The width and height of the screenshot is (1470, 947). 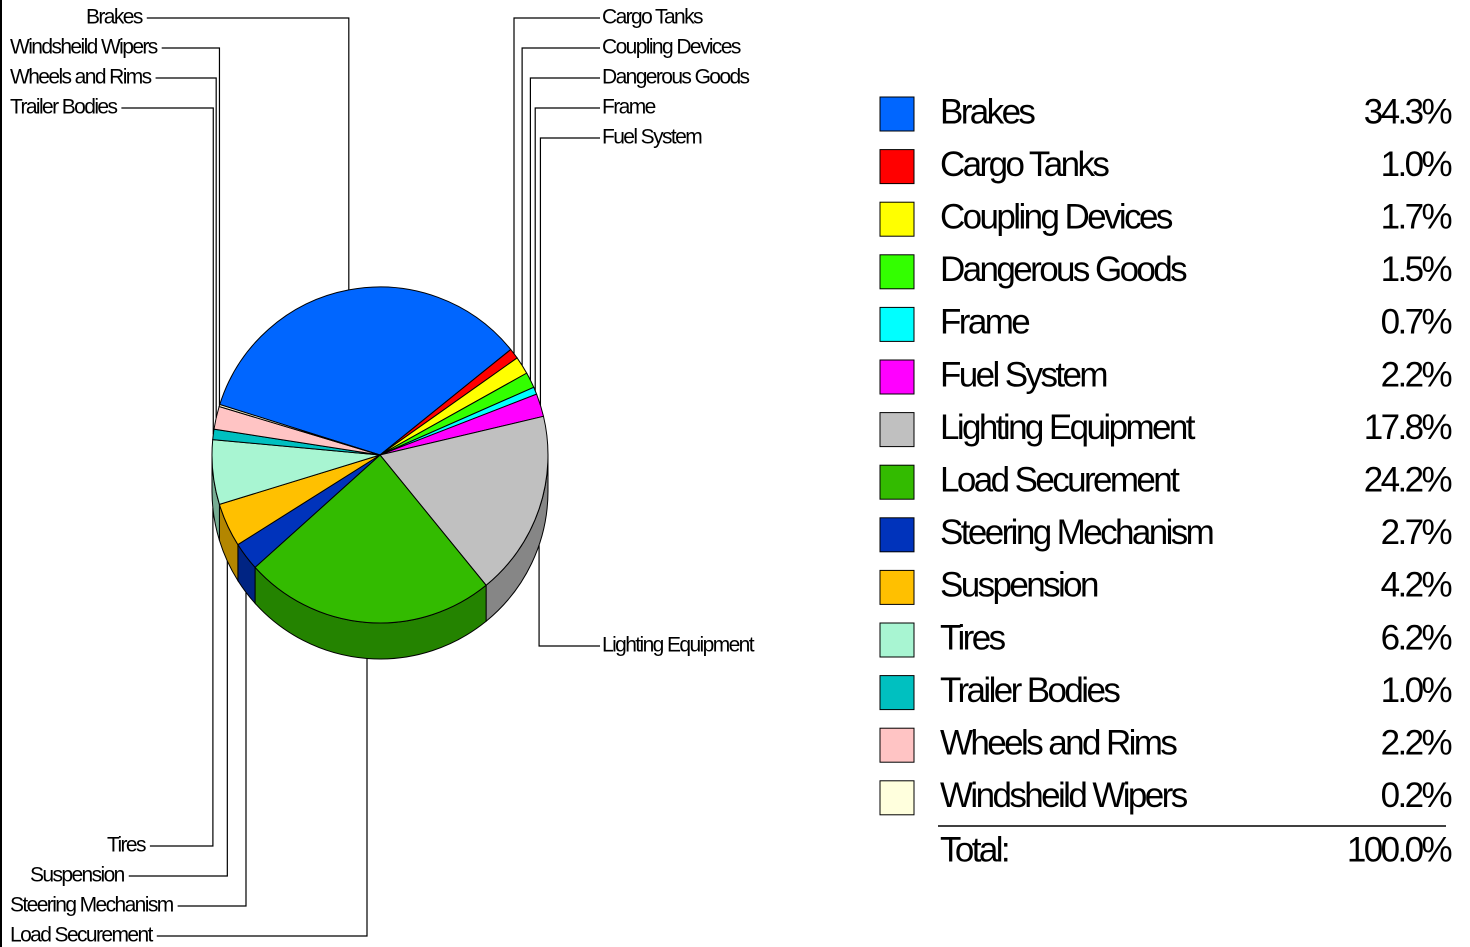 I want to click on callout-label: Coupling Devices, so click(x=671, y=47).